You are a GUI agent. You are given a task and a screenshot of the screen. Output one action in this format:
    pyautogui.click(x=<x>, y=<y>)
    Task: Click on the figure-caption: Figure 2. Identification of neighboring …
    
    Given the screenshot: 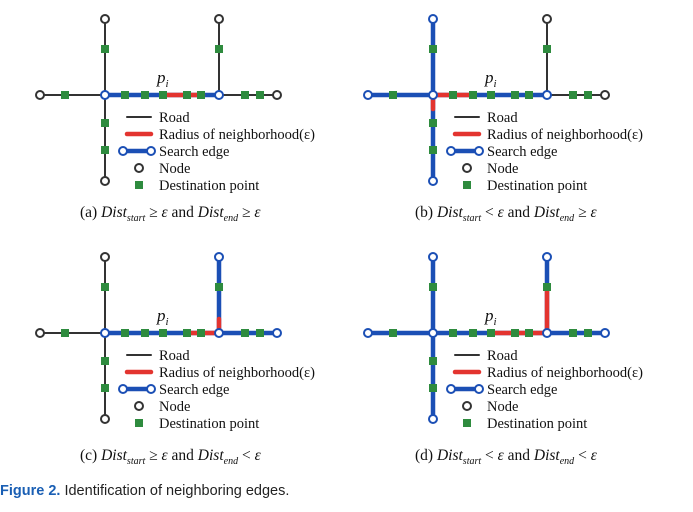 What is the action you would take?
    pyautogui.click(x=144, y=491)
    